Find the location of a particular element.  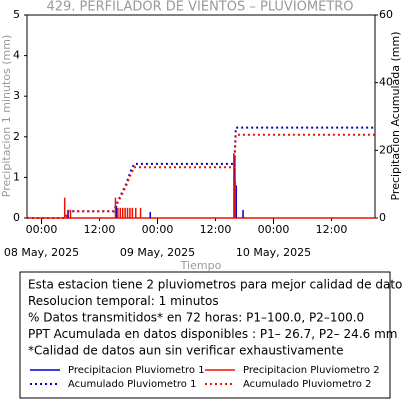

date-tick-label: 09 May, 2025 is located at coordinates (157, 252).